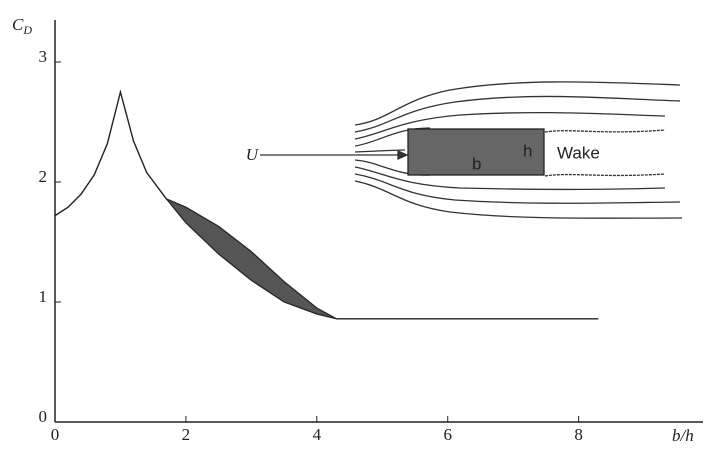 This screenshot has height=451, width=710. What do you see at coordinates (186, 434) in the screenshot?
I see `x-tick-label: 2` at bounding box center [186, 434].